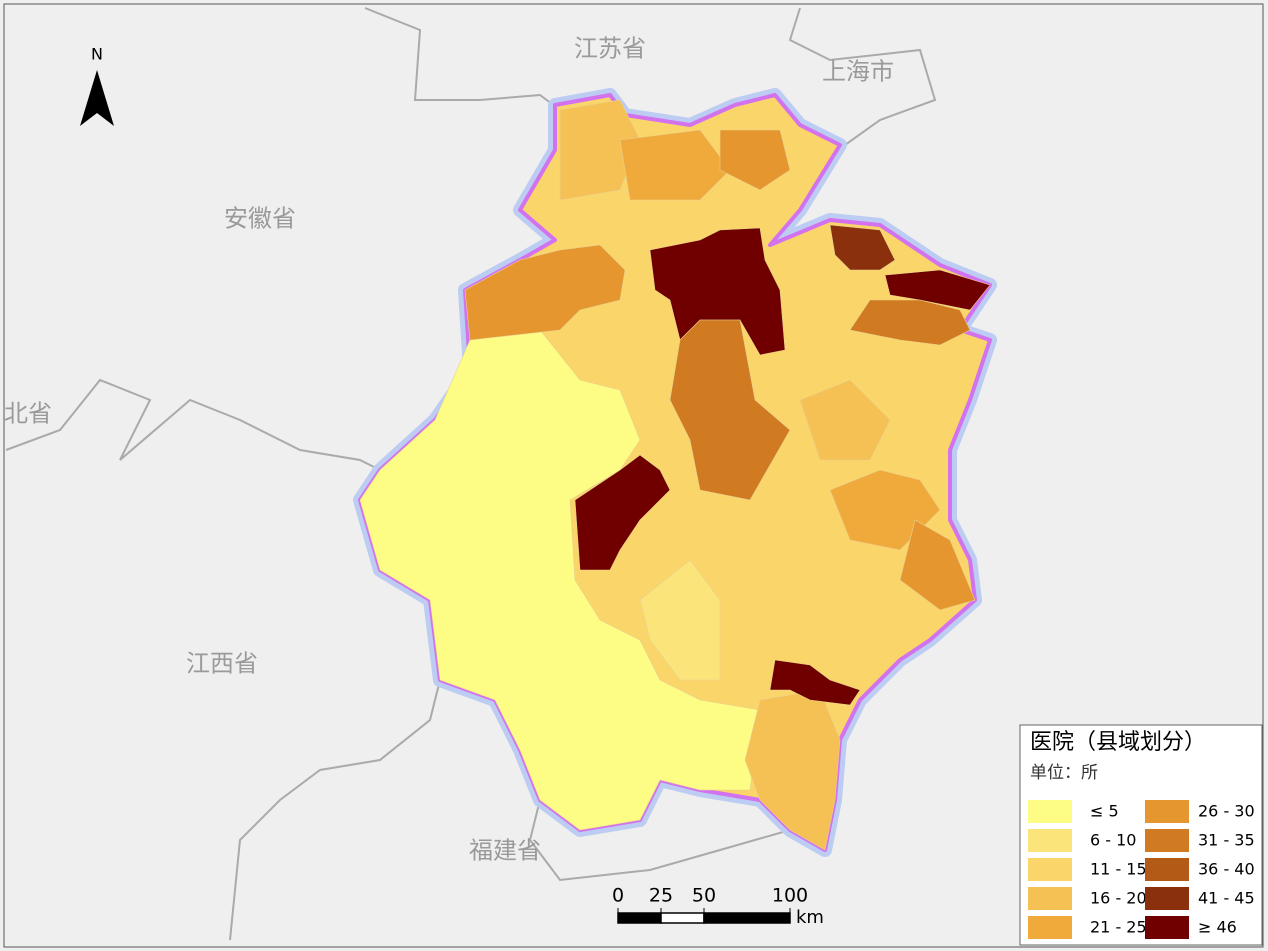 The width and height of the screenshot is (1268, 951). What do you see at coordinates (222, 664) in the screenshot?
I see `place-label: 江西省` at bounding box center [222, 664].